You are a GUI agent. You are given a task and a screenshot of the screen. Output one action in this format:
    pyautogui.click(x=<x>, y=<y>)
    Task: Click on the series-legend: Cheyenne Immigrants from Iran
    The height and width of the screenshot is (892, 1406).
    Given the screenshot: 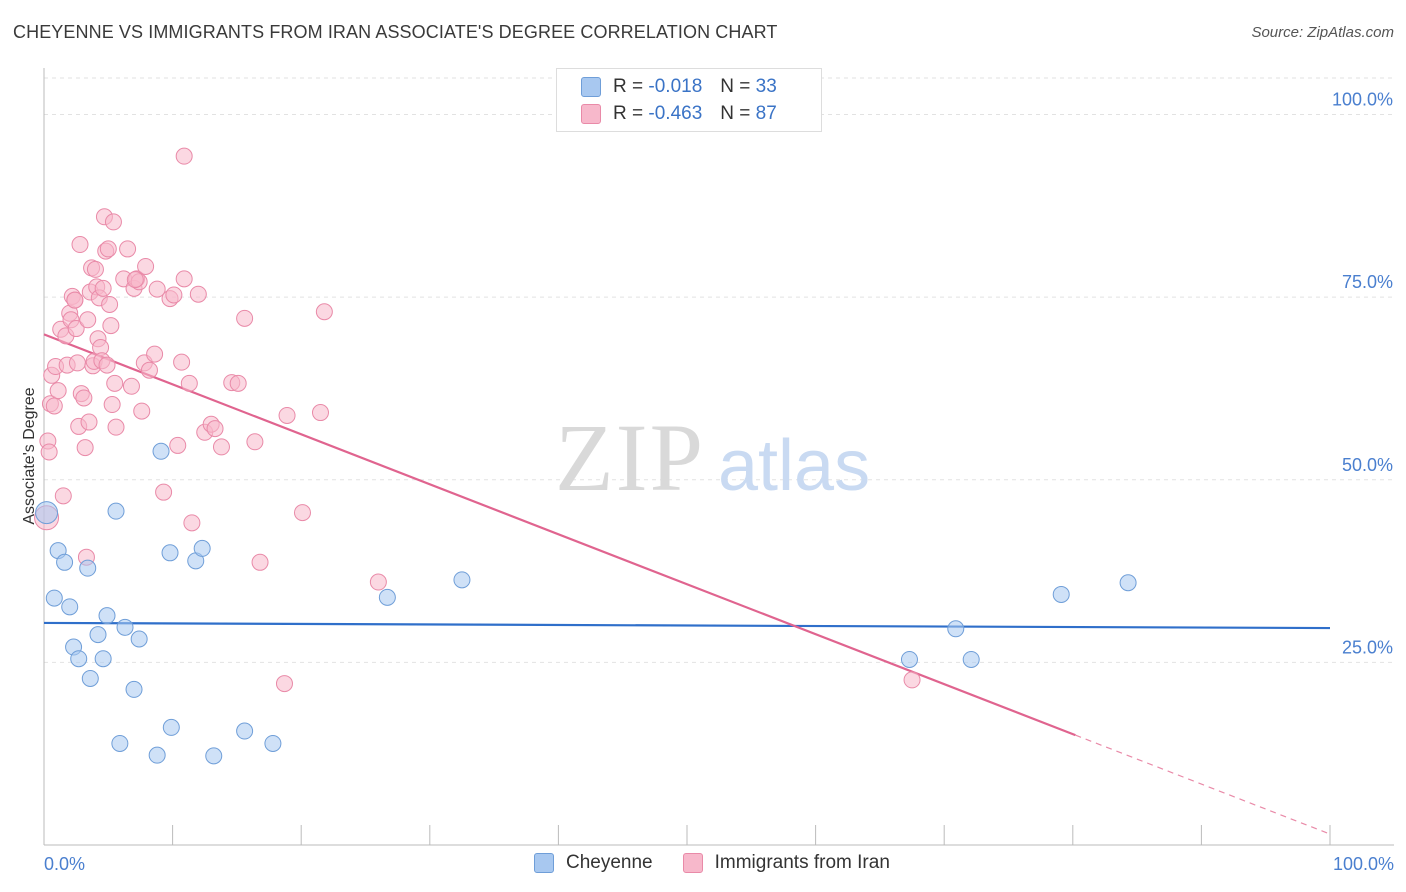 What is the action you would take?
    pyautogui.click(x=727, y=863)
    